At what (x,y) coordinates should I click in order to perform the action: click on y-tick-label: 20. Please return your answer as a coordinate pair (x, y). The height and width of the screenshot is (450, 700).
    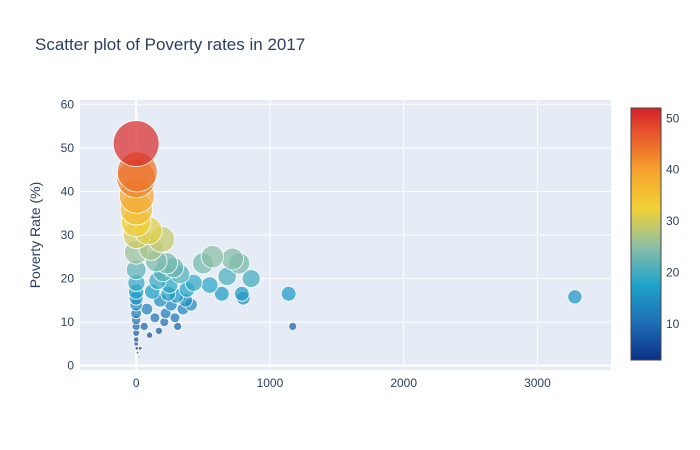
    Looking at the image, I should click on (68, 279).